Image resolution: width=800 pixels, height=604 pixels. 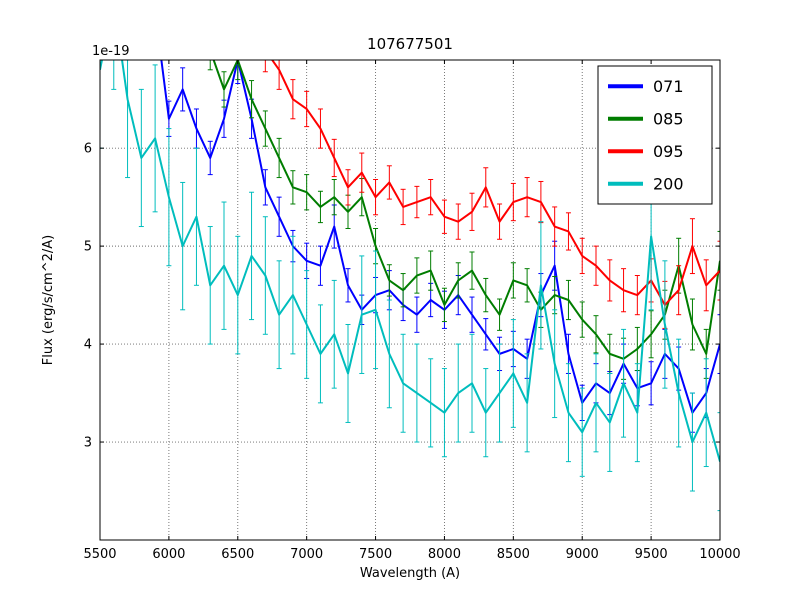 I want to click on x-tick-label: 9500, so click(x=651, y=554).